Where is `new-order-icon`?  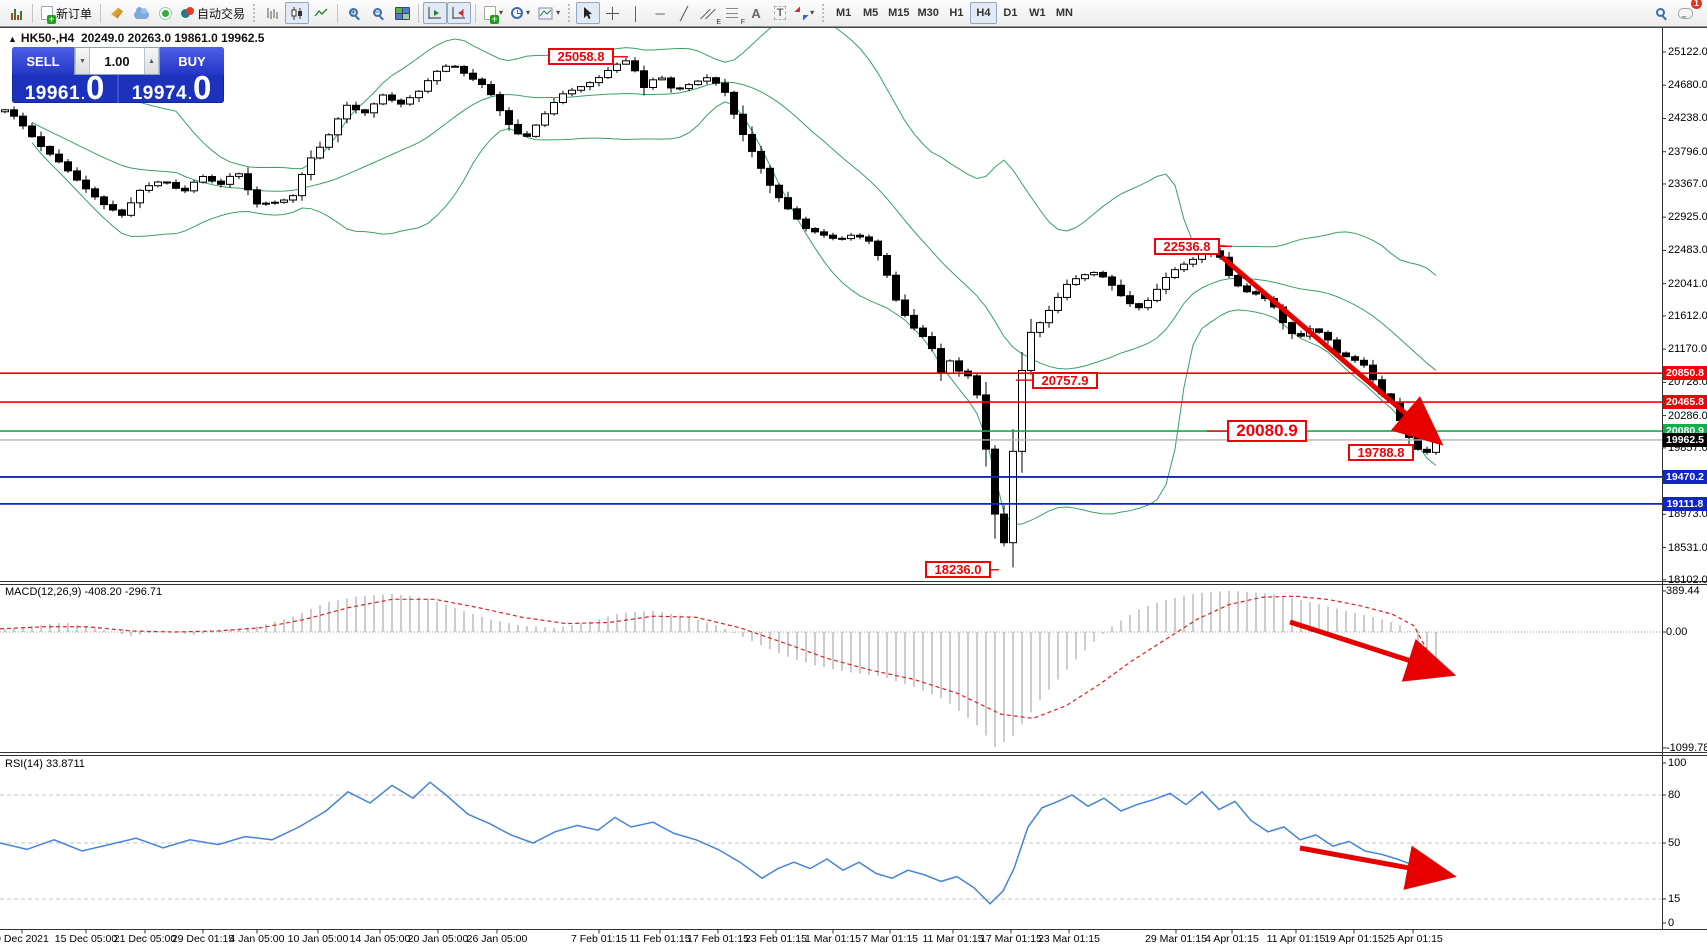 new-order-icon is located at coordinates (48, 15).